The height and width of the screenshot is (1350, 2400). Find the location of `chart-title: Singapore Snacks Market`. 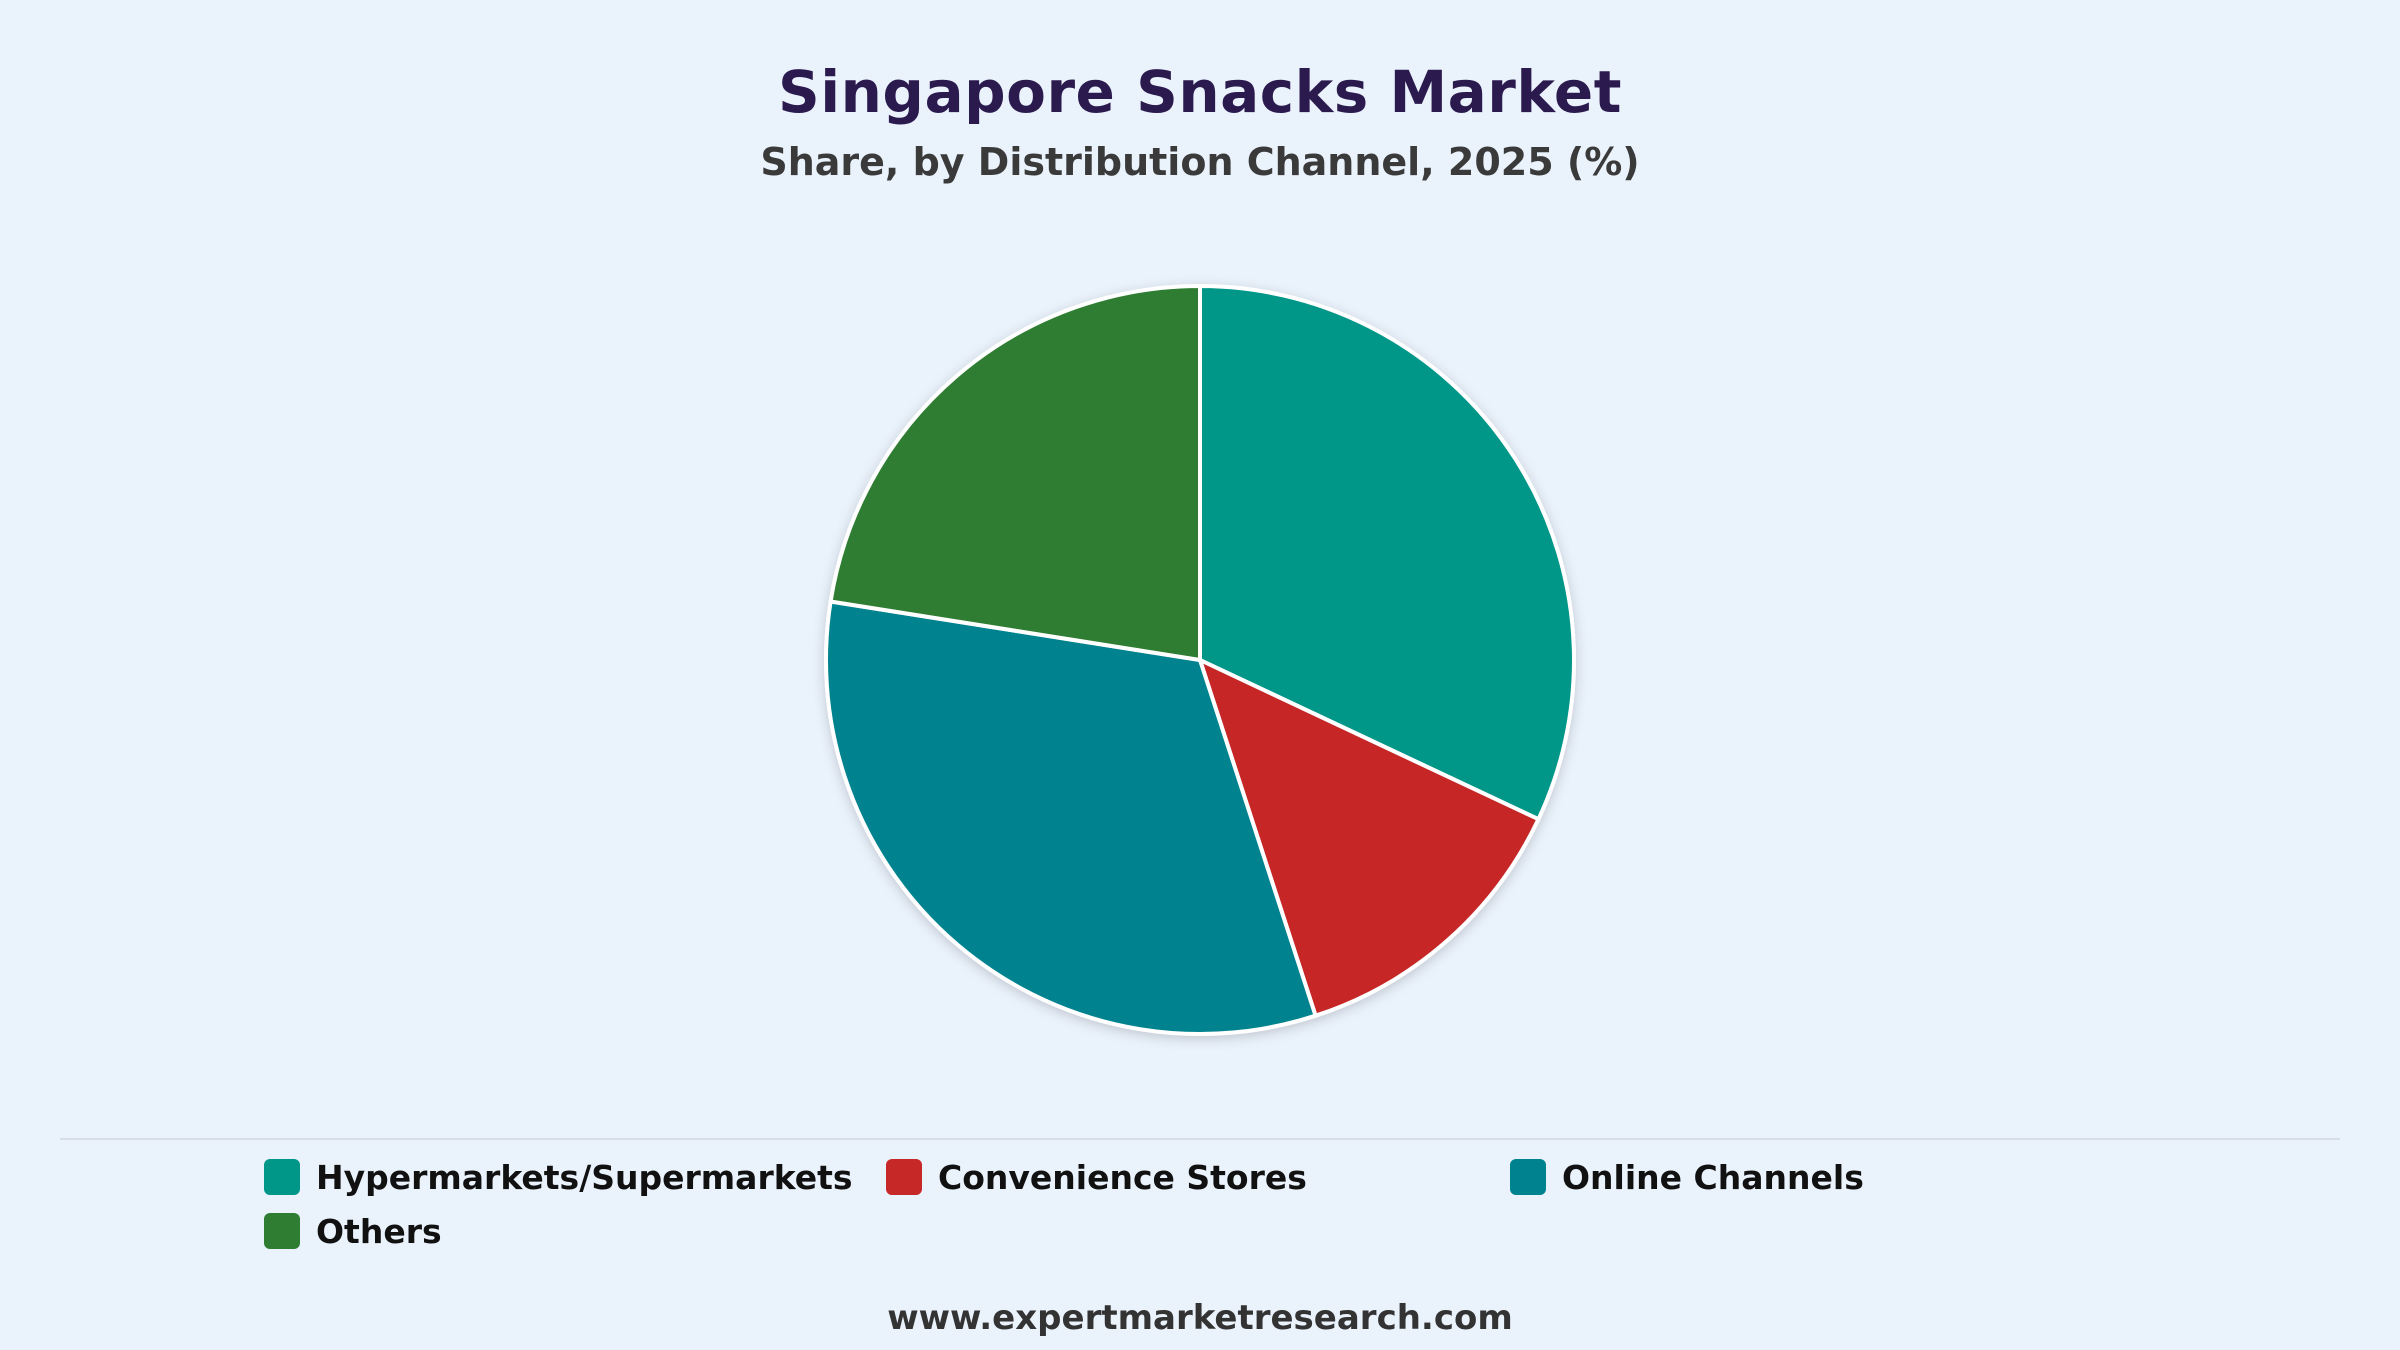

chart-title: Singapore Snacks Market is located at coordinates (1199, 92).